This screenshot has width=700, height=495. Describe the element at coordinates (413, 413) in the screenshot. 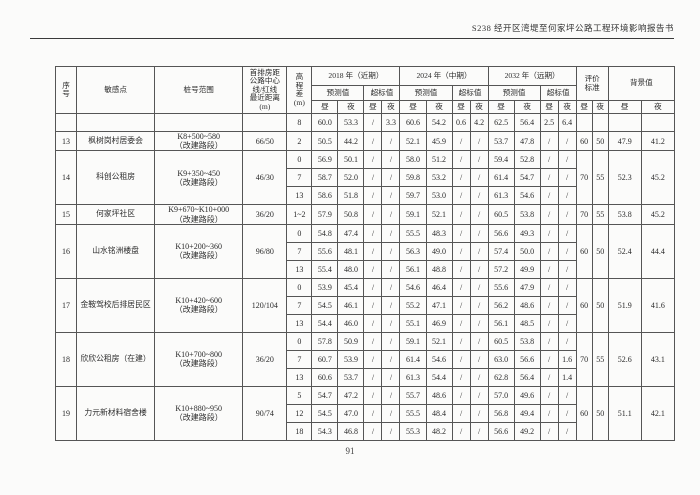

I see `cell-value: 55.5` at that location.